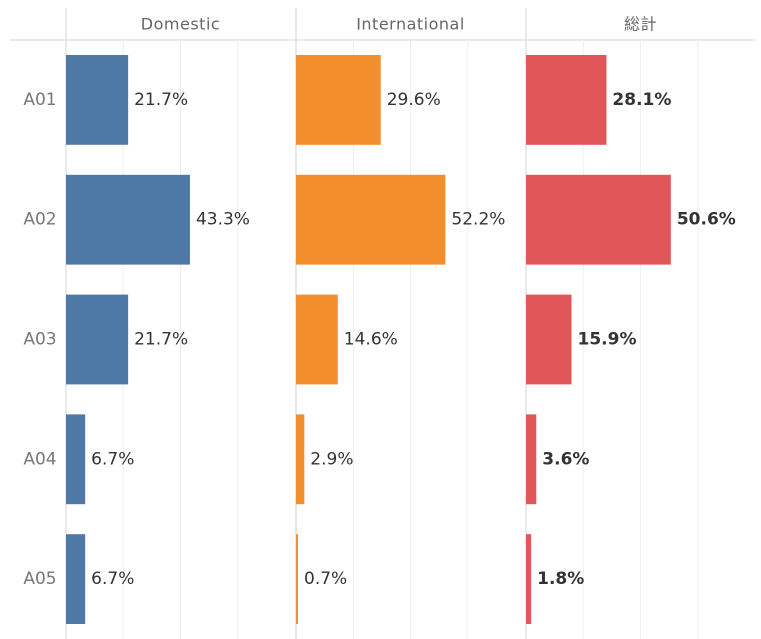 Image resolution: width=761 pixels, height=639 pixels. Describe the element at coordinates (39, 340) in the screenshot. I see `category-label: A03` at that location.